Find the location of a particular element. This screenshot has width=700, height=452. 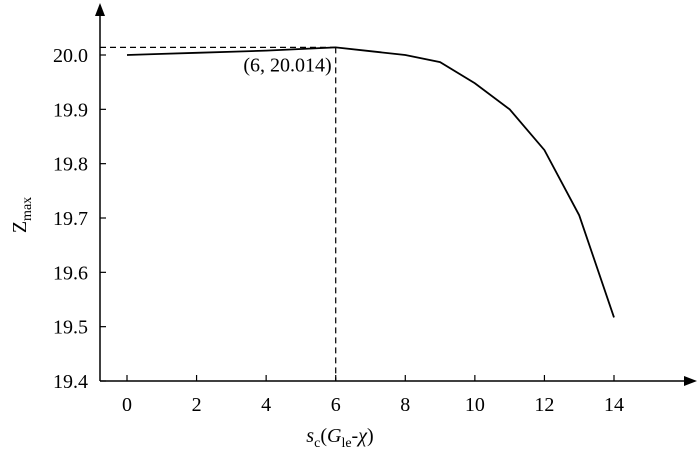

y-arrow is located at coordinates (100, 9).